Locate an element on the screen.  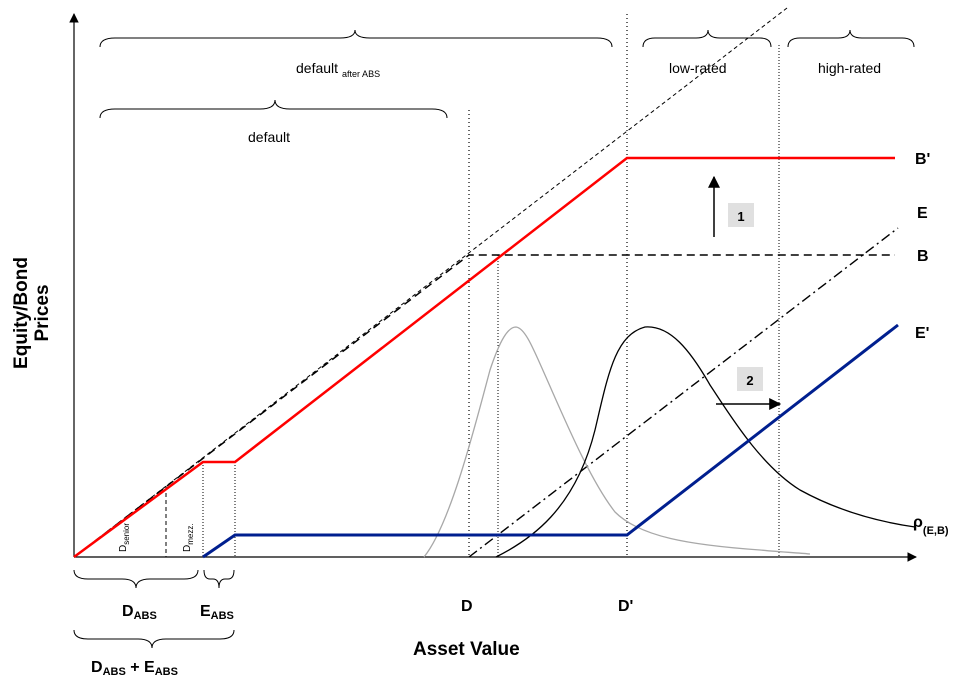
brace-d-plus-e-abs is located at coordinates (154, 639).